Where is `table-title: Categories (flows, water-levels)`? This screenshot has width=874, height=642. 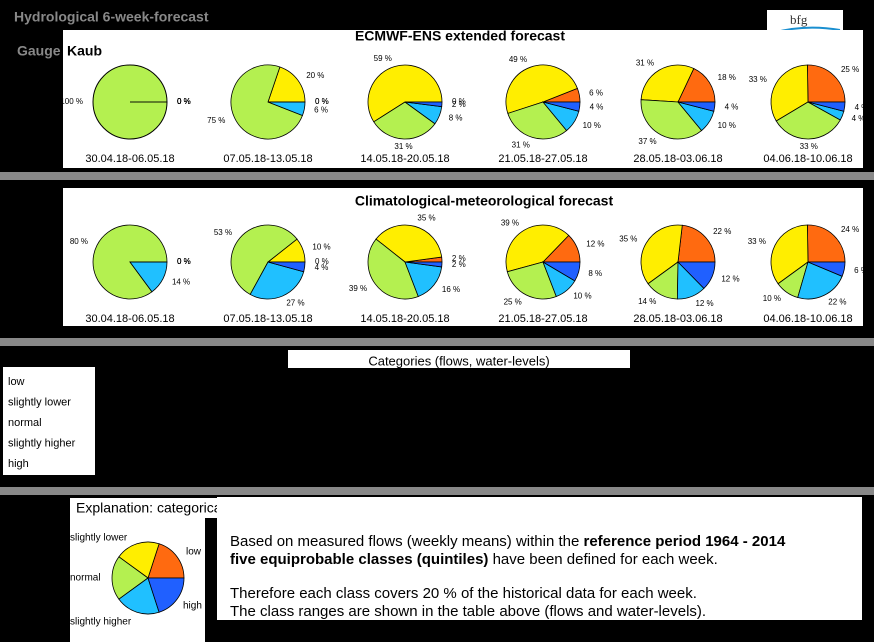 table-title: Categories (flows, water-levels) is located at coordinates (458, 360).